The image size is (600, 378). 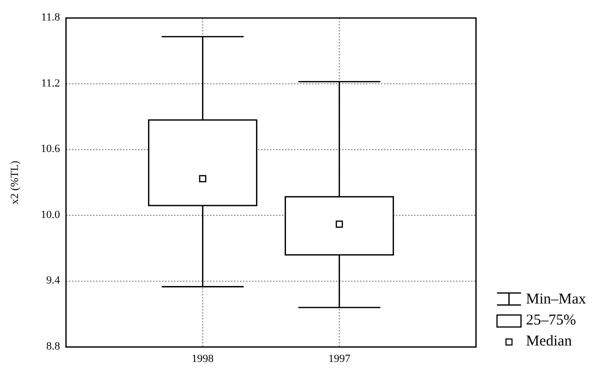 I want to click on y-tick-label: 10.0, so click(x=50, y=214).